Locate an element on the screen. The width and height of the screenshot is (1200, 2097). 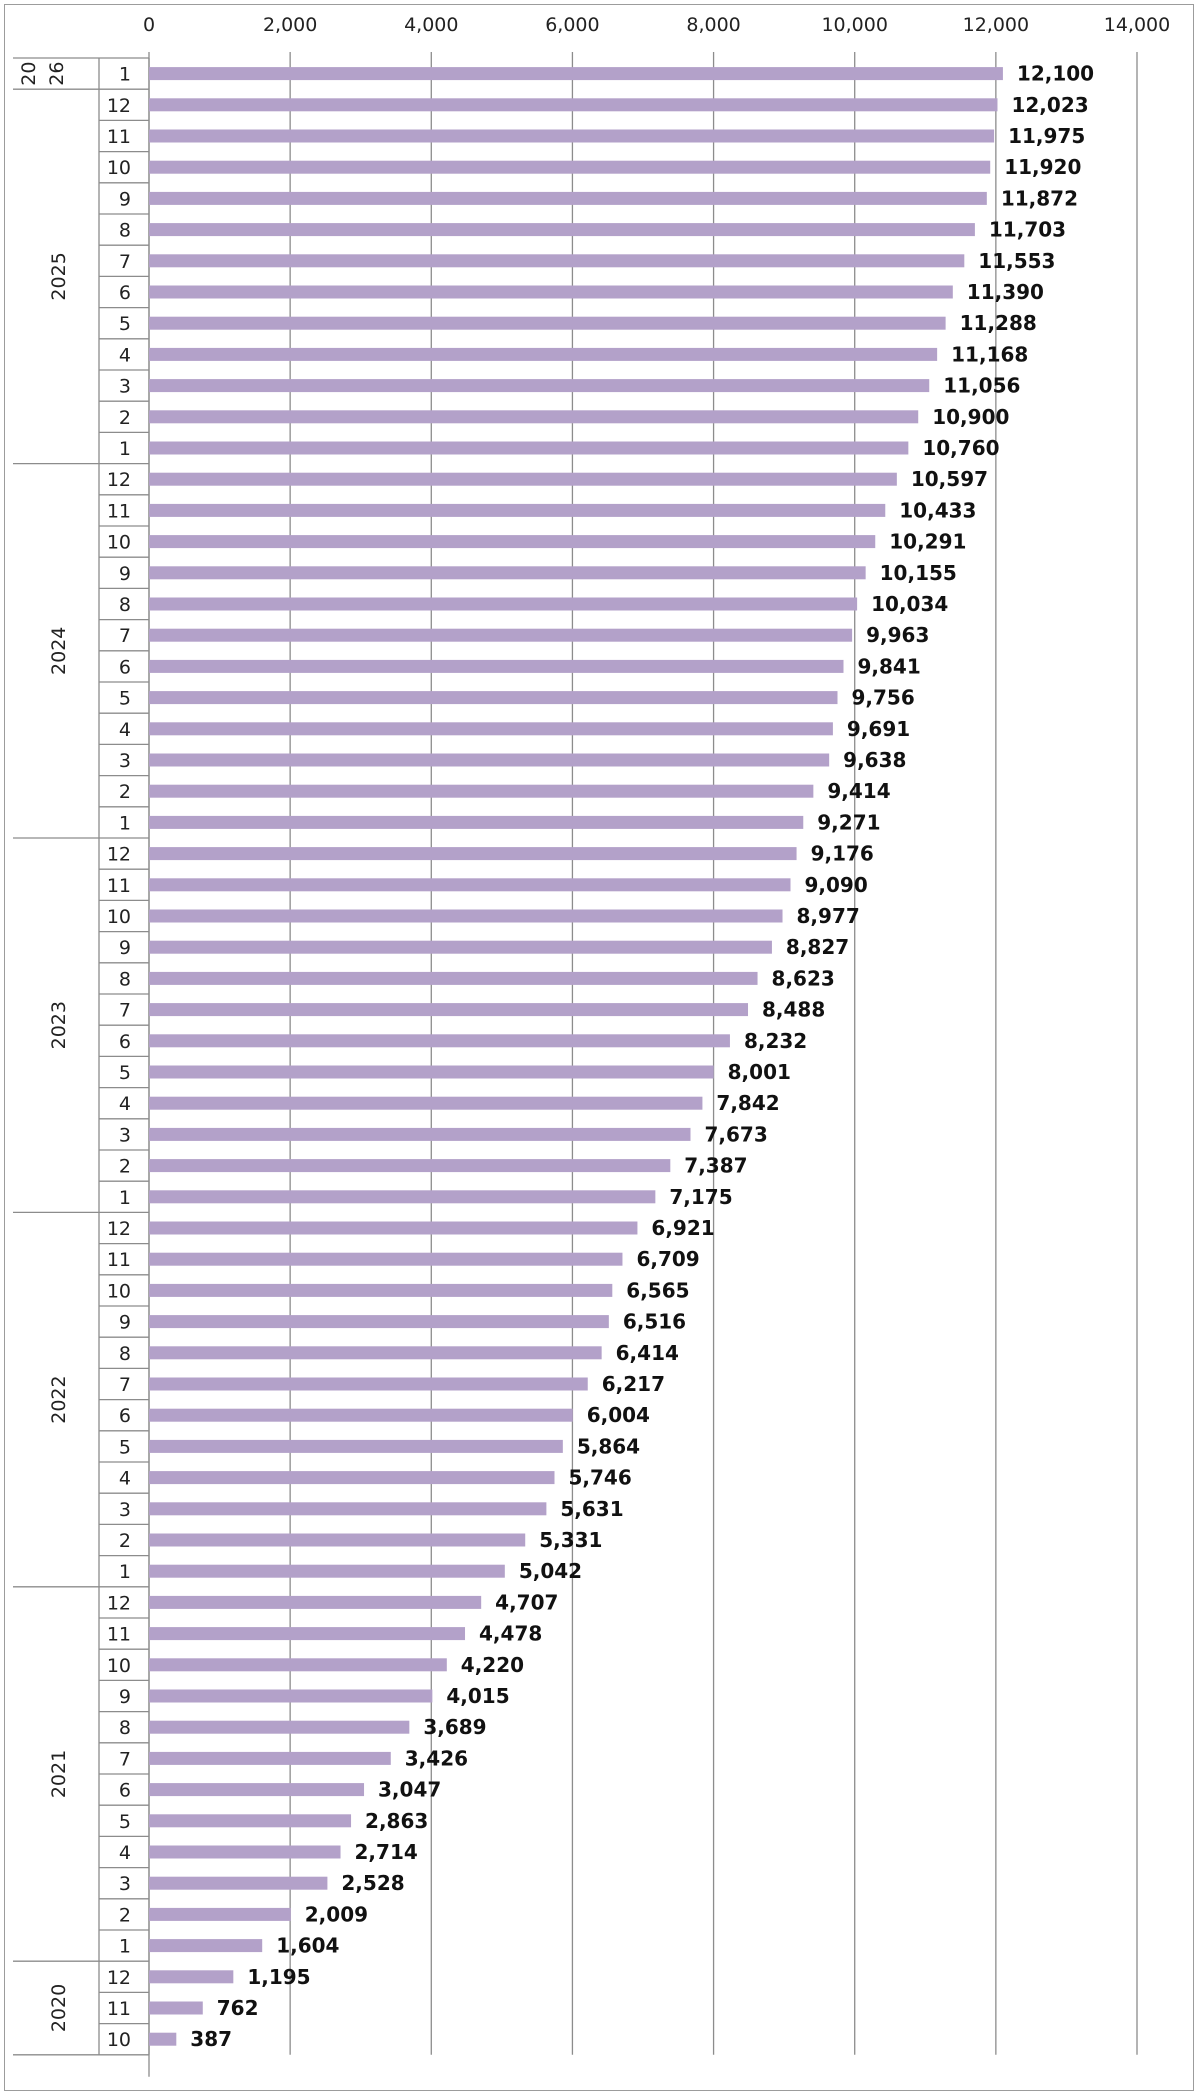
data-label: 4,478 is located at coordinates (510, 1634).